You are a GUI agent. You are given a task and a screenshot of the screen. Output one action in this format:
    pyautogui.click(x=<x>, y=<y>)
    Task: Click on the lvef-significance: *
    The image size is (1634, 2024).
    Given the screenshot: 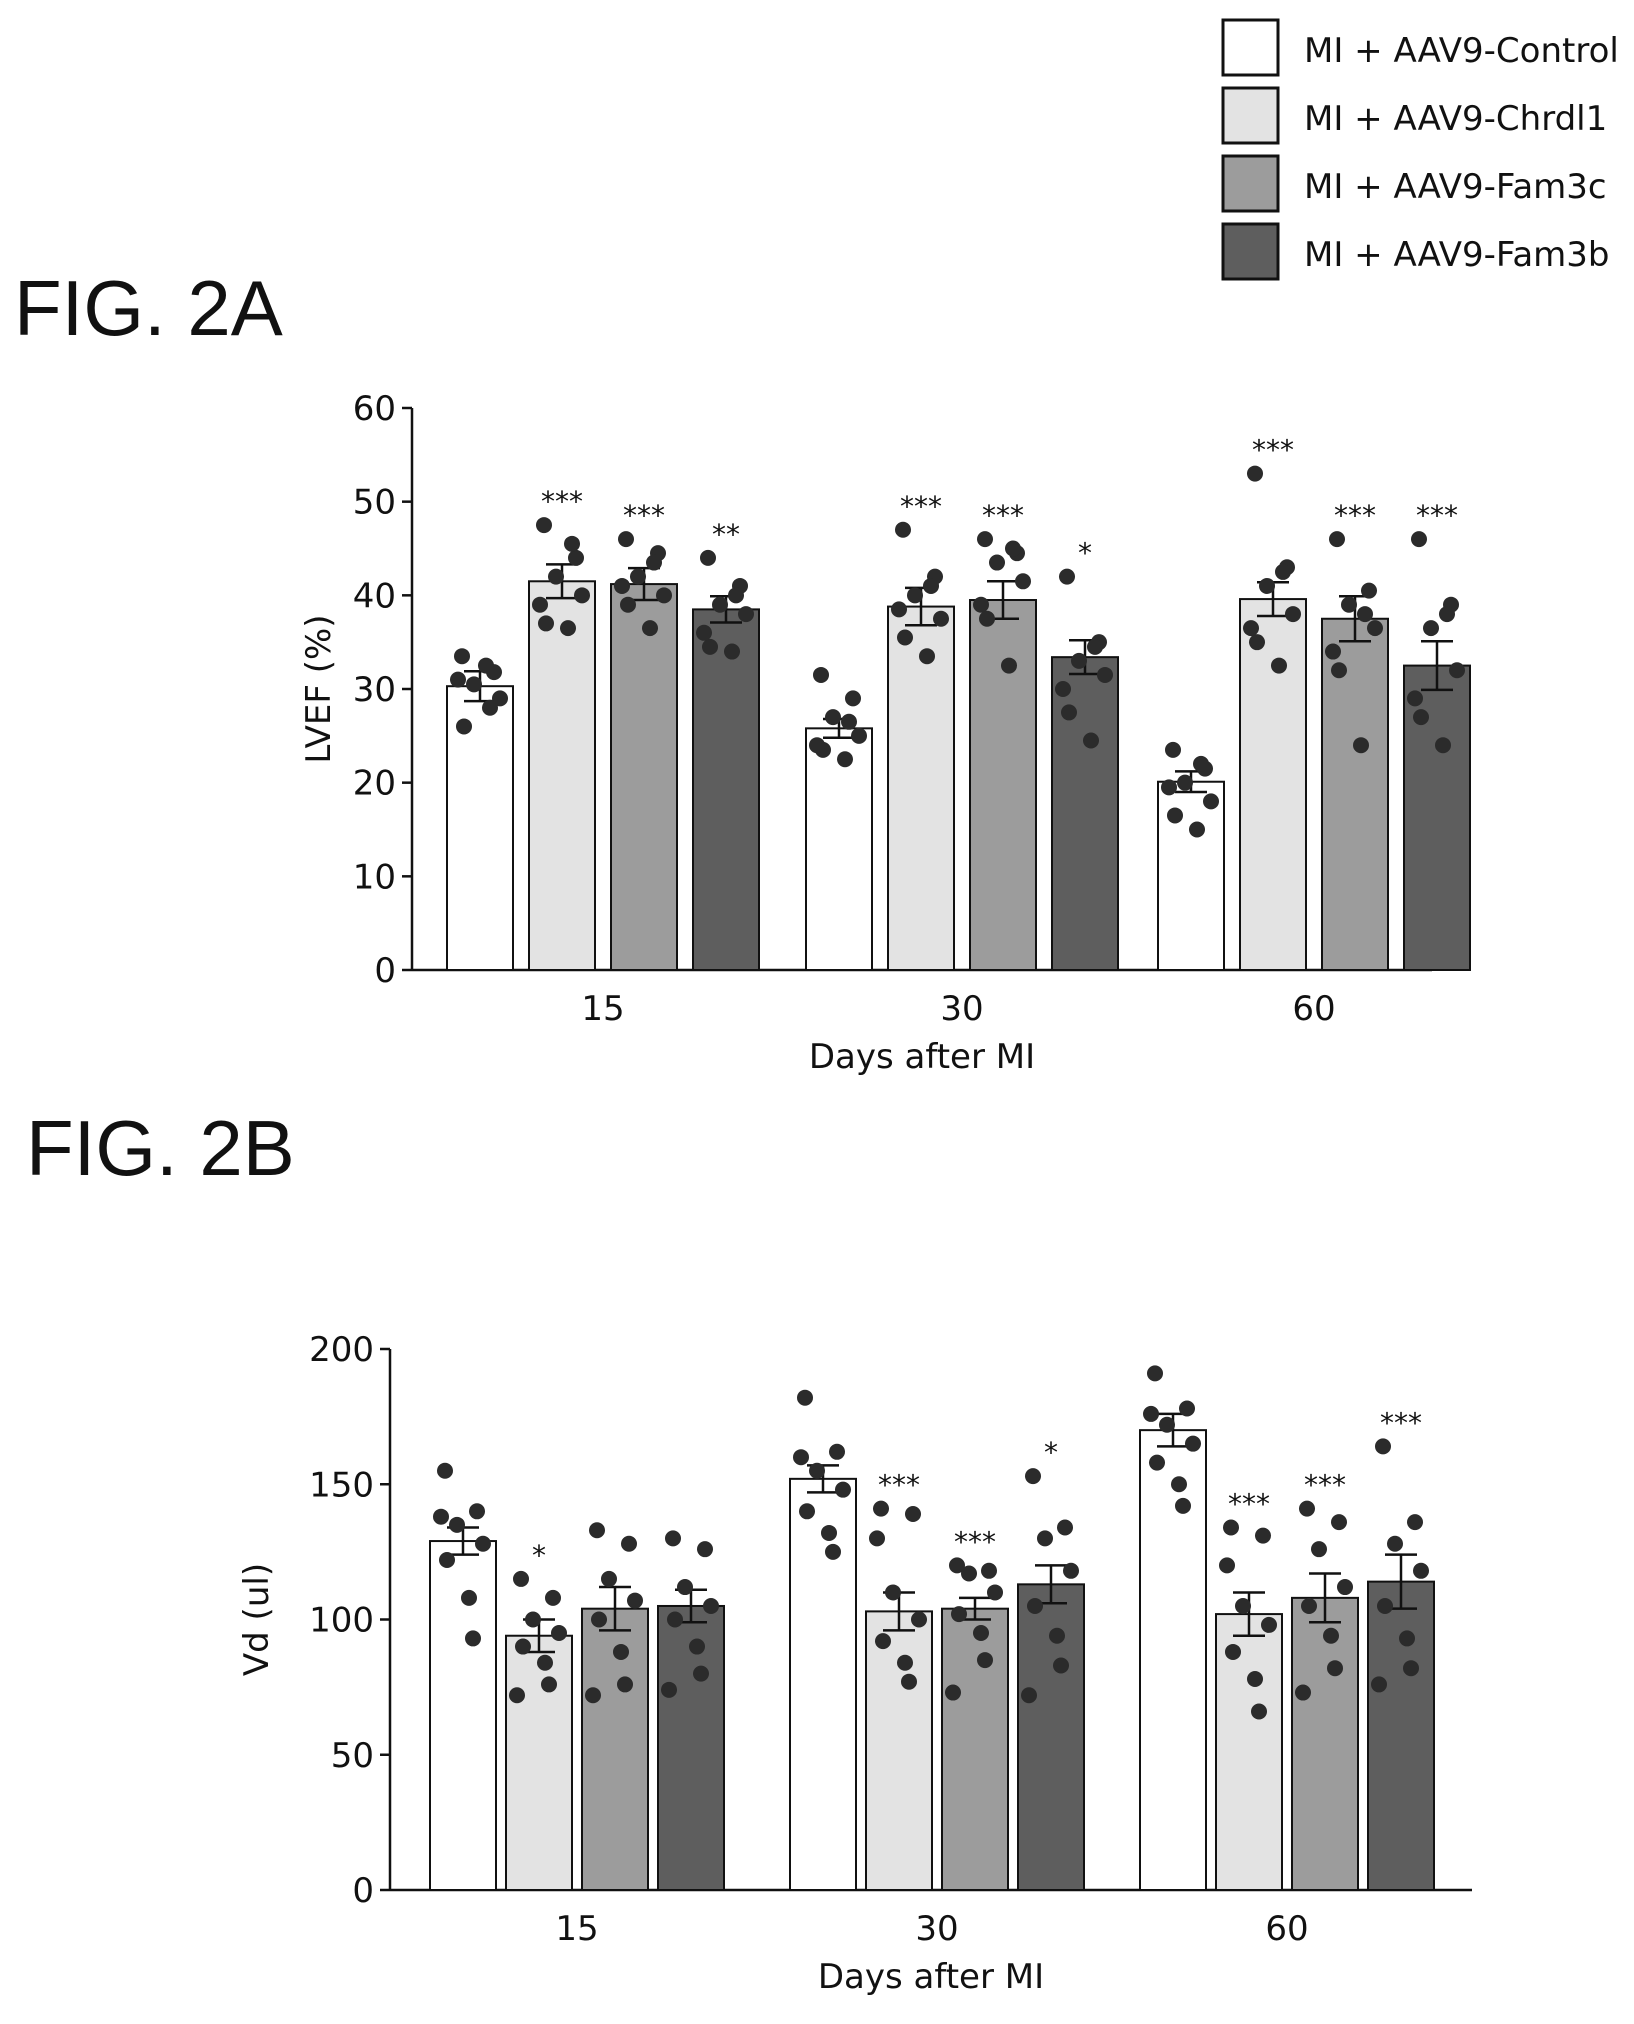 What is the action you would take?
    pyautogui.click(x=1085, y=553)
    